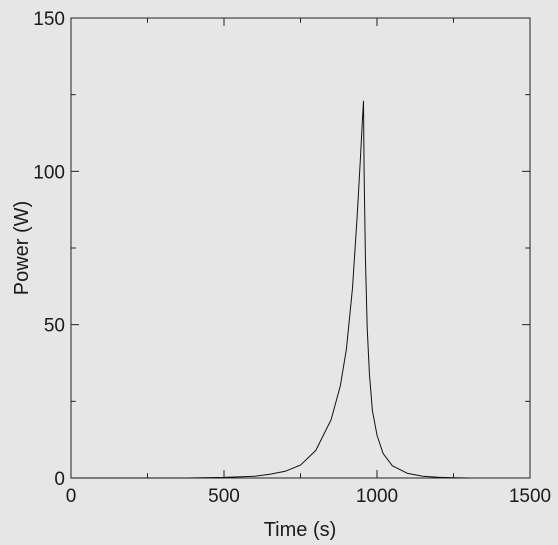  What do you see at coordinates (530, 496) in the screenshot?
I see `x-tick-label: 1500` at bounding box center [530, 496].